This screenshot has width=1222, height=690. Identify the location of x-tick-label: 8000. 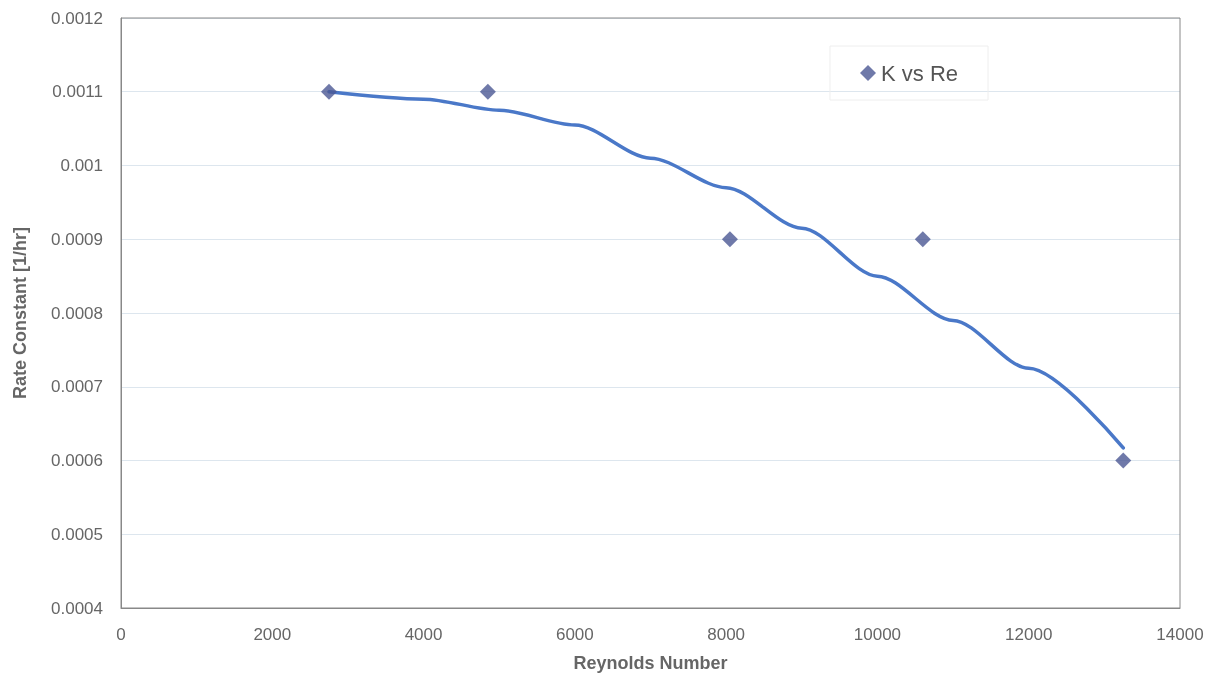
(726, 634).